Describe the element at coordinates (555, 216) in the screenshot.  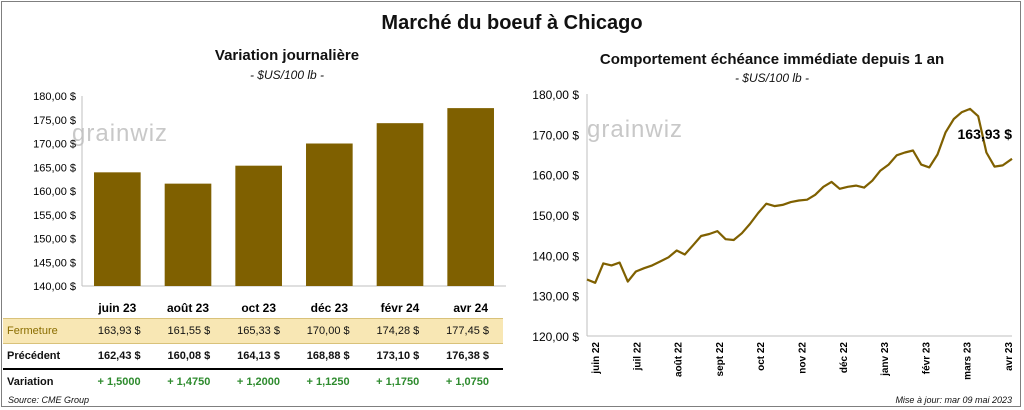
I see `line-y-tick-label: 150,00 $` at that location.